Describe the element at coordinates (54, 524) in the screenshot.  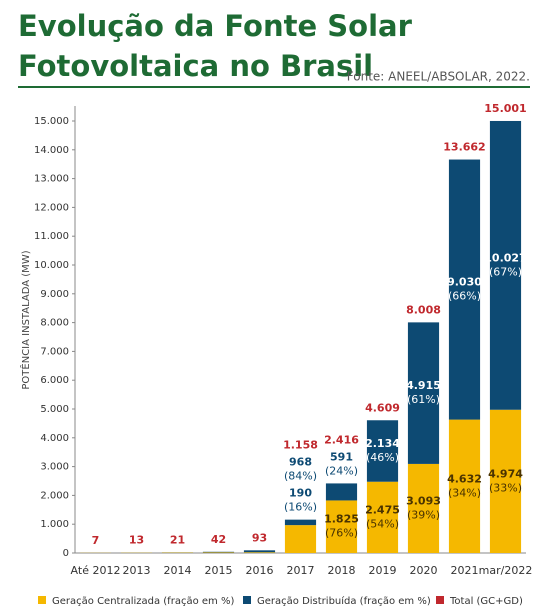
I see `y-tick-label: 1.000` at that location.